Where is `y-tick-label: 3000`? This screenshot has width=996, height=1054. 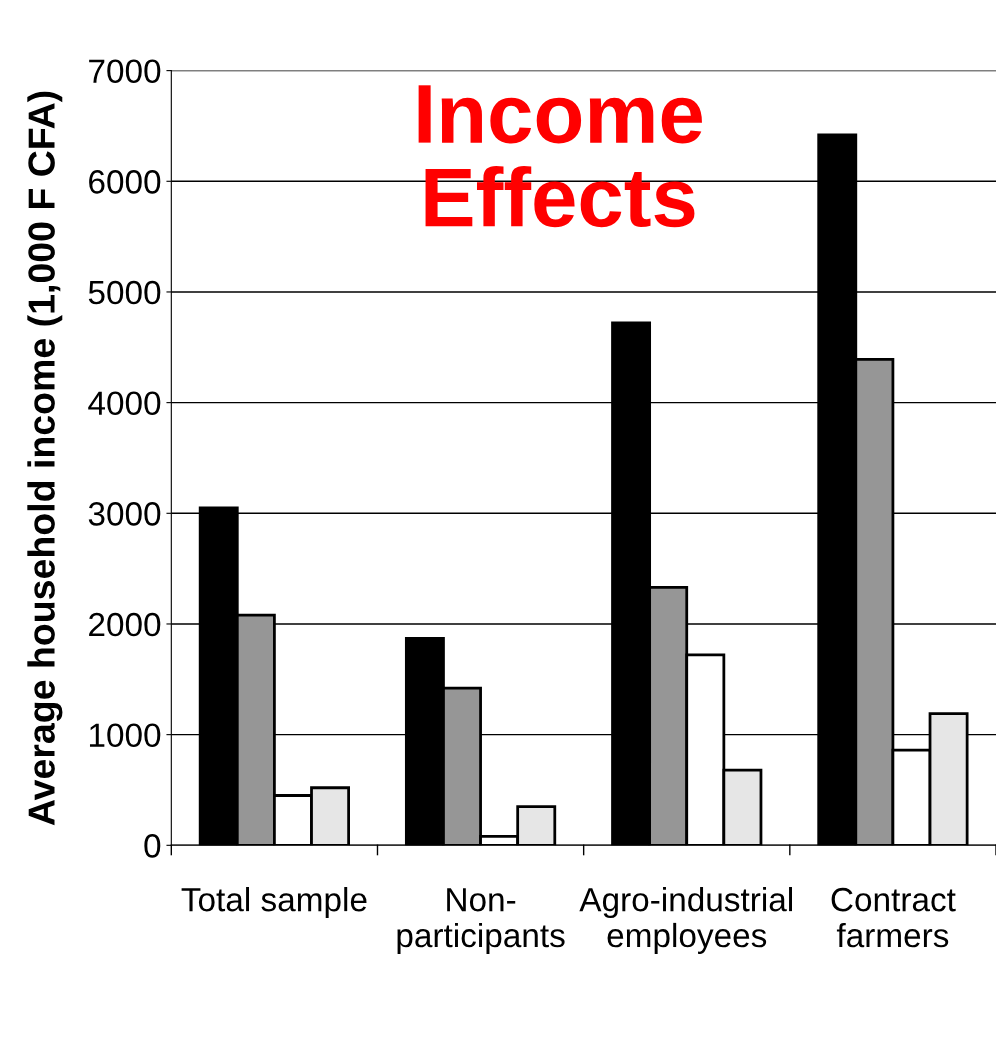 y-tick-label: 3000 is located at coordinates (124, 514).